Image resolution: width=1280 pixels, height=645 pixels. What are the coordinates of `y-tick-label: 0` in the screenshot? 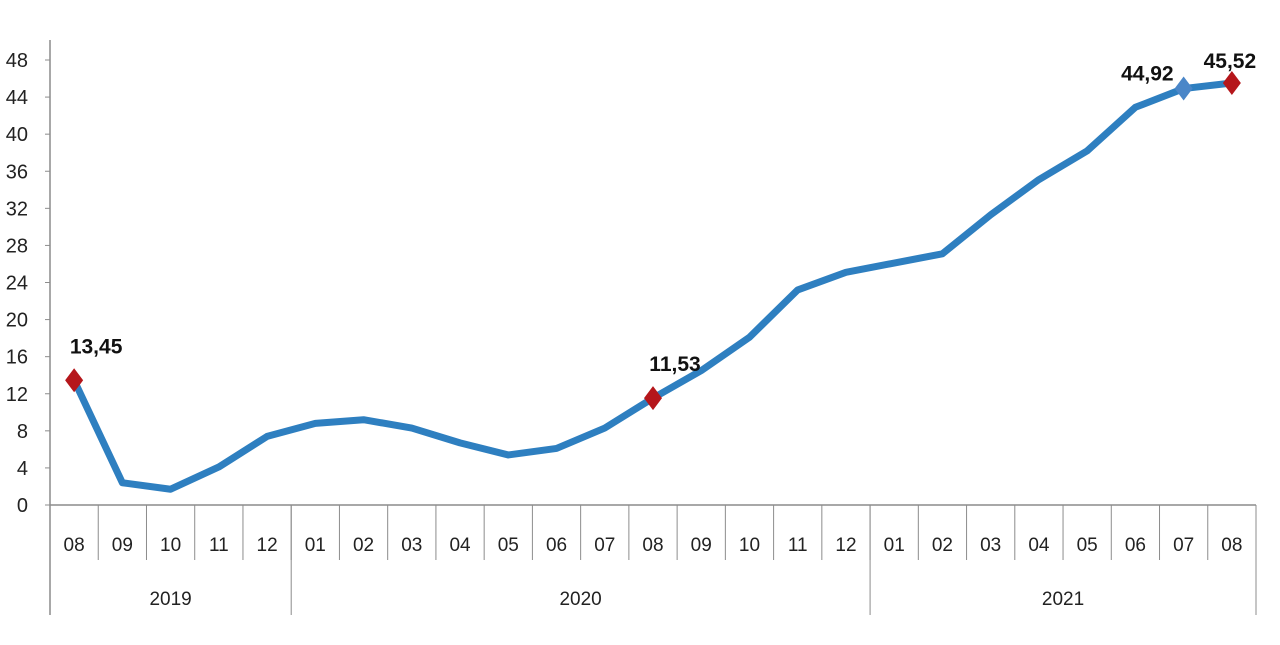 It's located at (22, 506).